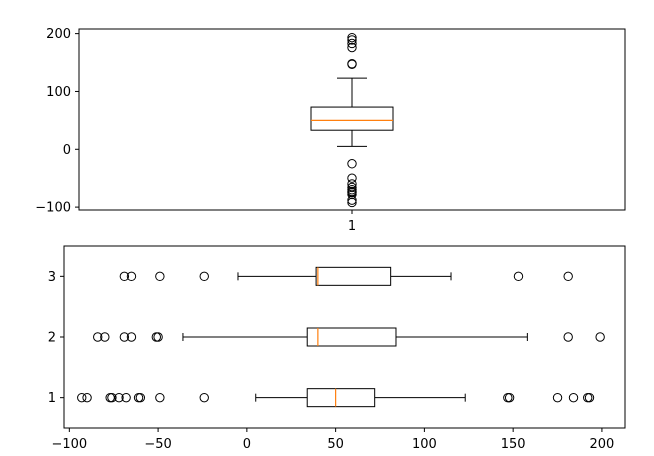  What do you see at coordinates (52, 277) in the screenshot?
I see `y-tick-label: 3` at bounding box center [52, 277].